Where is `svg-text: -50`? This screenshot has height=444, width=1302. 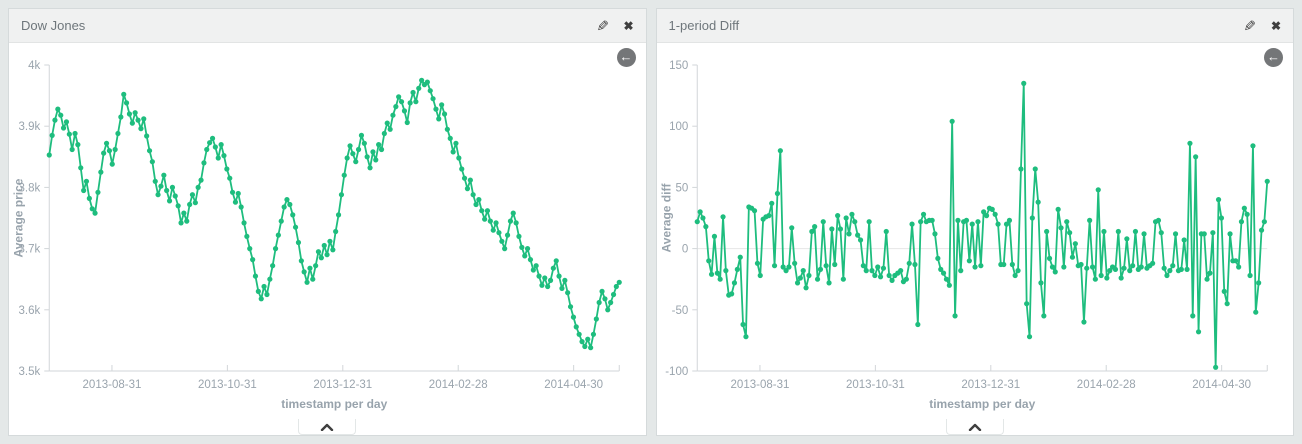
svg-text: -50 is located at coordinates (679, 311).